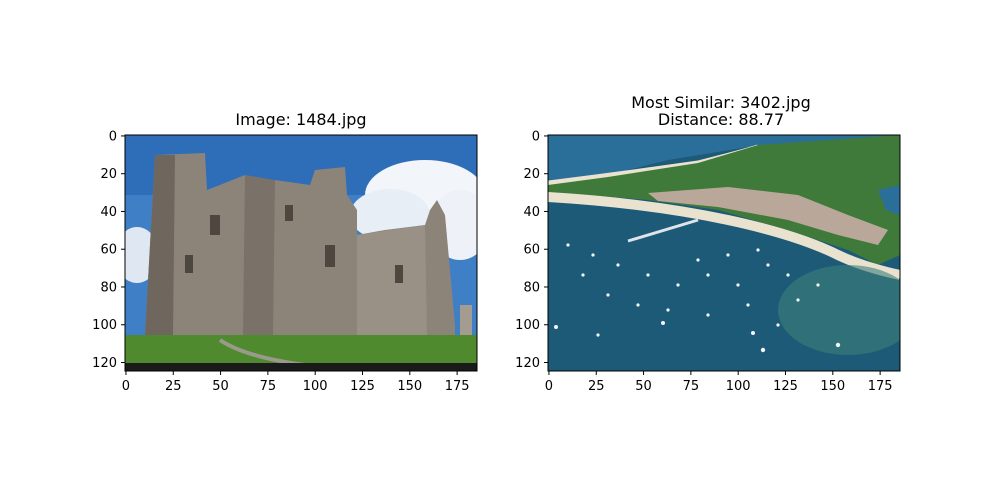 This screenshot has height=500, width=1000. What do you see at coordinates (531, 212) in the screenshot?
I see `match-y-tick-label: 40` at bounding box center [531, 212].